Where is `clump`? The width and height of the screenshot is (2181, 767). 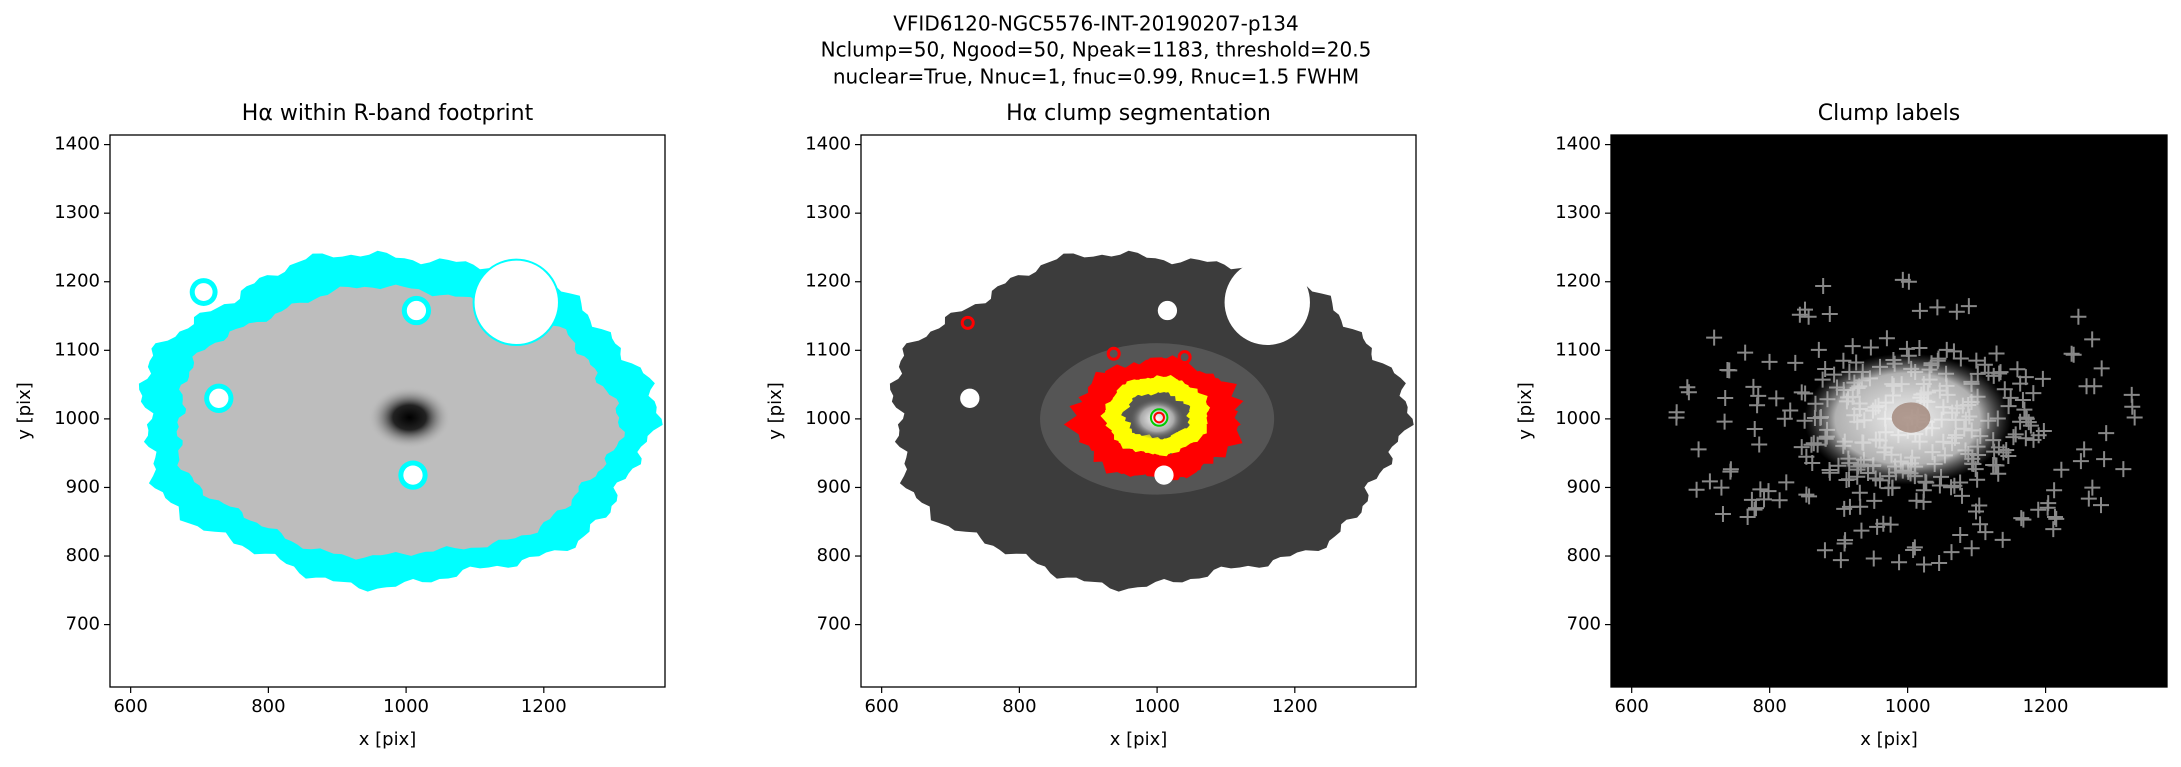
clump is located at coordinates (967, 322).